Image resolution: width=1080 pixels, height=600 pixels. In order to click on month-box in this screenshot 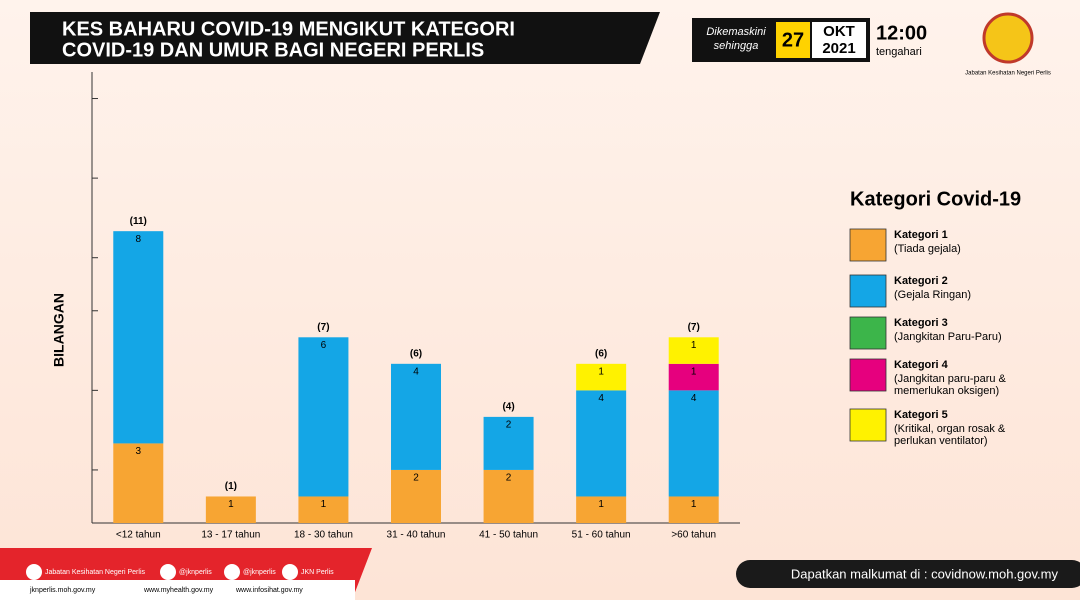, I will do `click(839, 40)`.